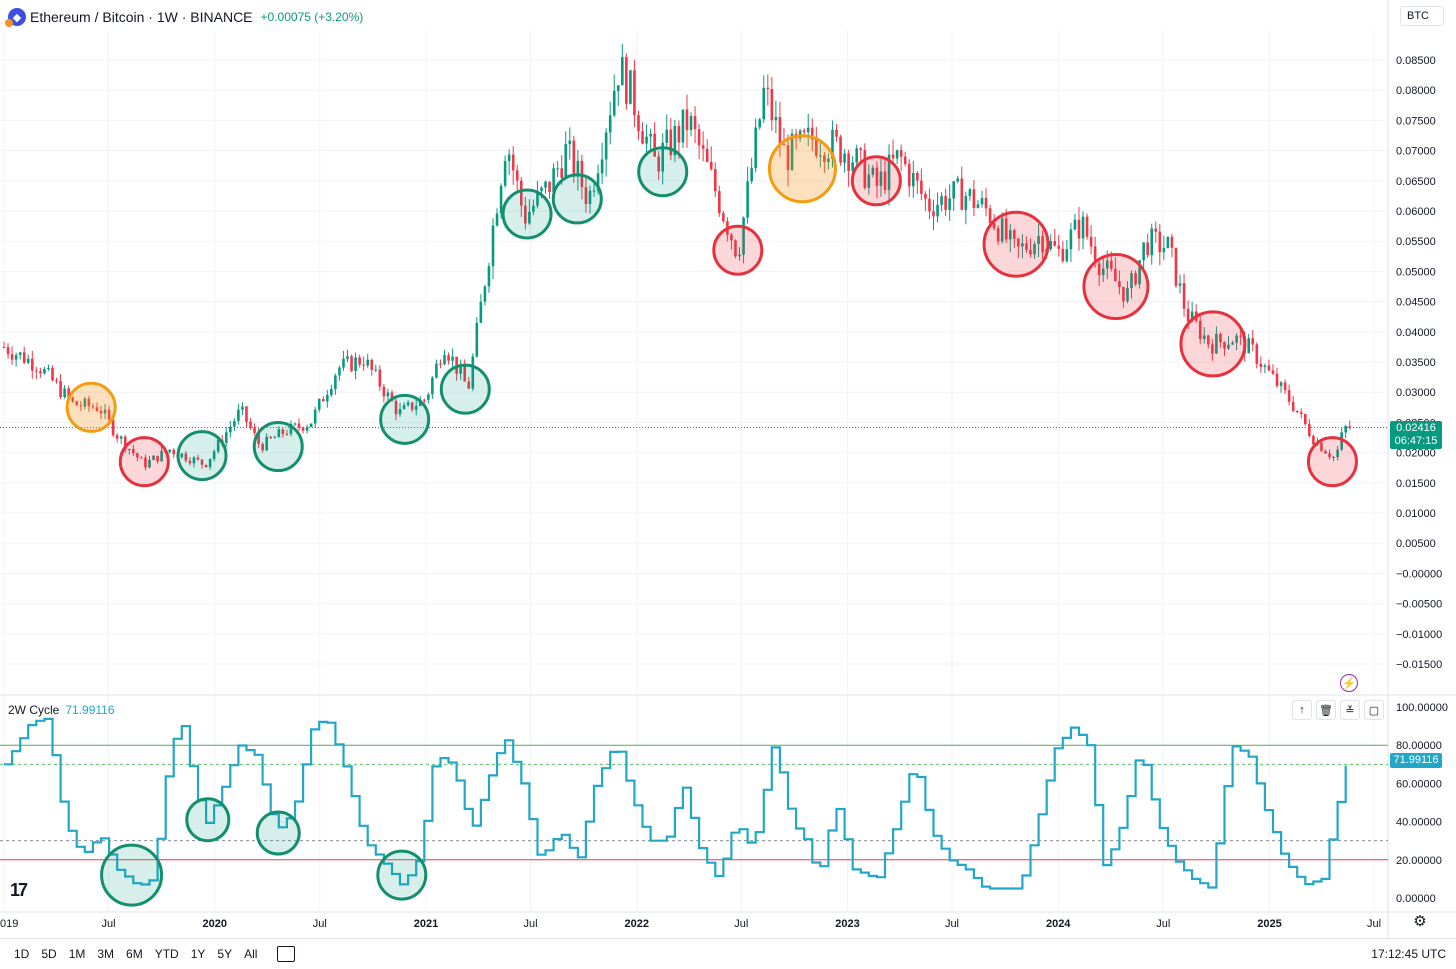 The width and height of the screenshot is (1456, 969). What do you see at coordinates (741, 924) in the screenshot?
I see `time-tick-label: Jul` at bounding box center [741, 924].